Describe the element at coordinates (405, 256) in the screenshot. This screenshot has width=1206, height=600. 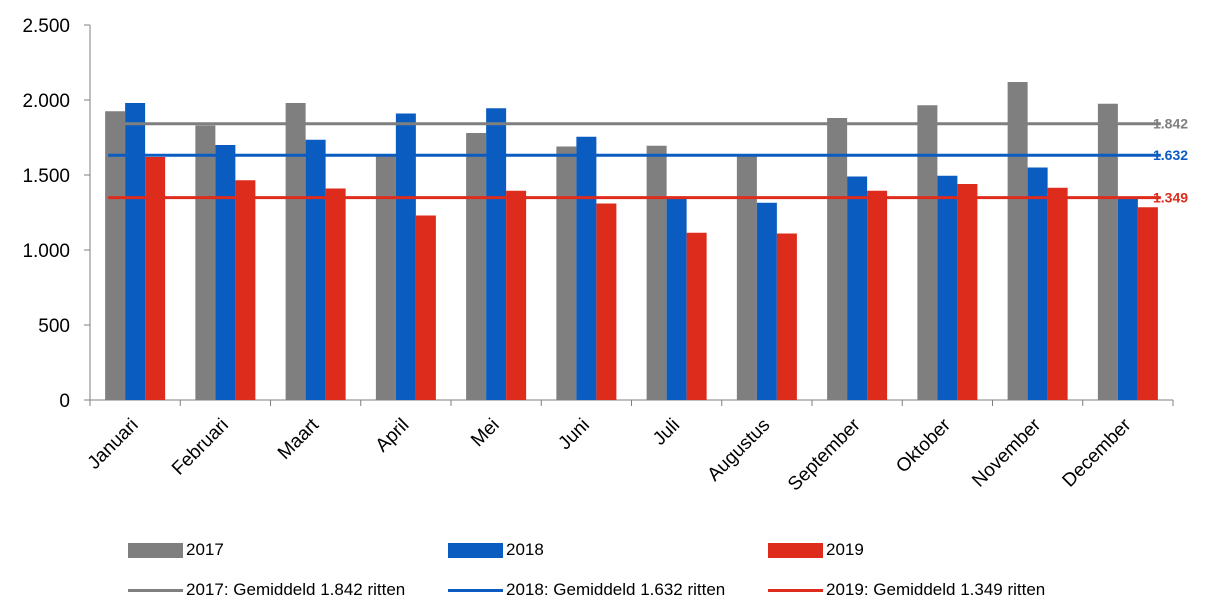
I see `bar-2018-april` at that location.